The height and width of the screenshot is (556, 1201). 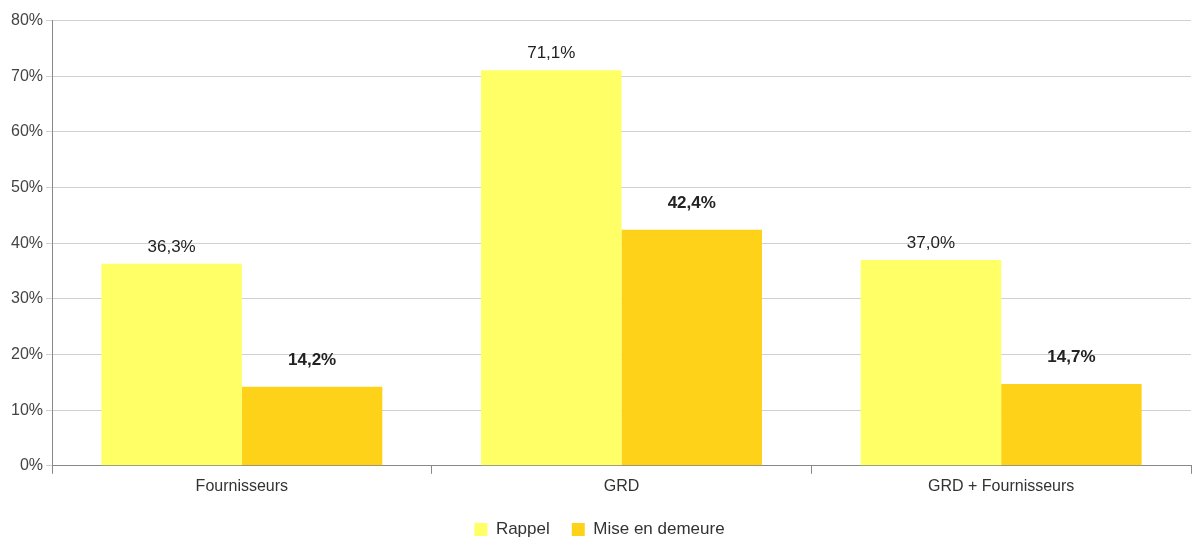 What do you see at coordinates (31, 465) in the screenshot?
I see `y-tick-label: 0%` at bounding box center [31, 465].